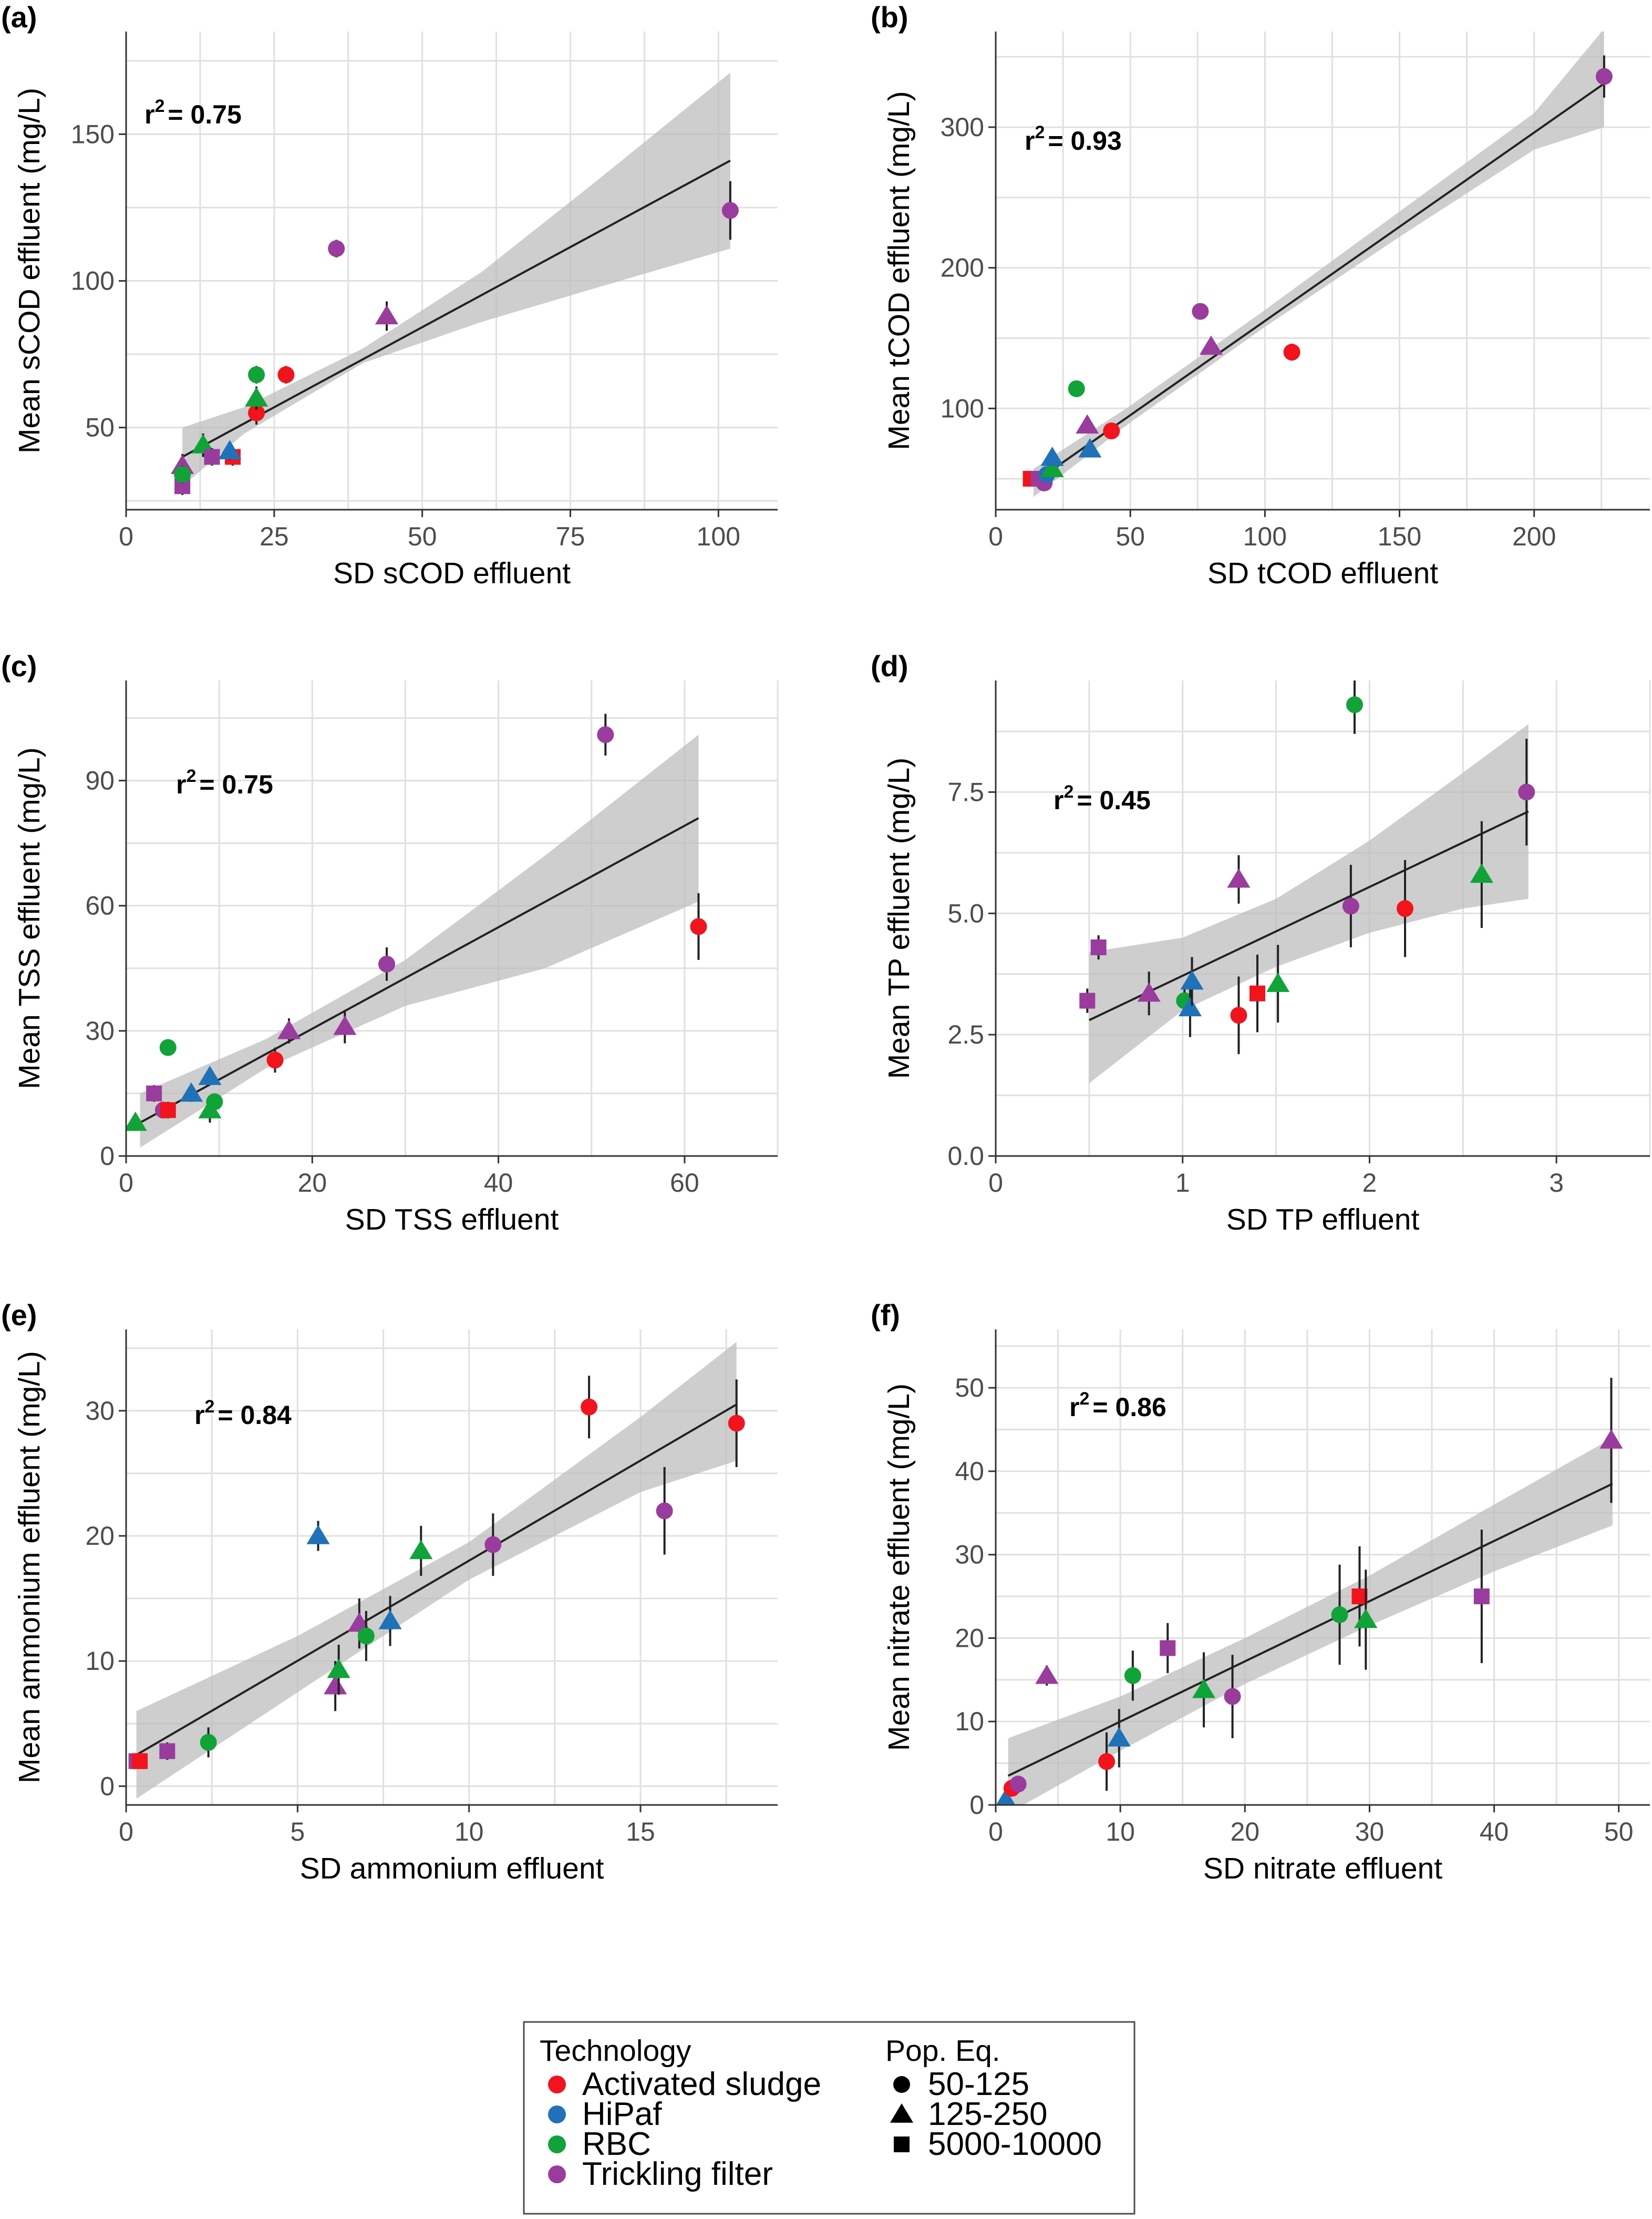  I want to click on x-axis-title: SD tCOD effluent, so click(1323, 573).